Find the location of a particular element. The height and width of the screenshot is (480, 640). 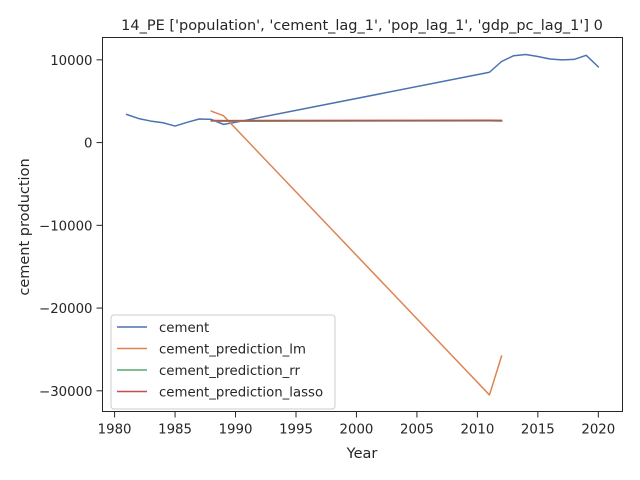

x-tick-label: 1990 is located at coordinates (236, 430).